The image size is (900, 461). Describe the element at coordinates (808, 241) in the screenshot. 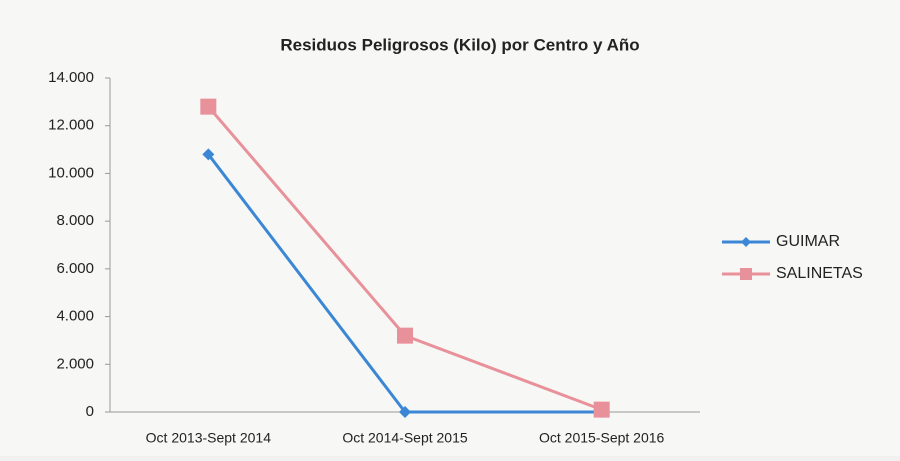

I see `legend-label: GUIMAR` at that location.